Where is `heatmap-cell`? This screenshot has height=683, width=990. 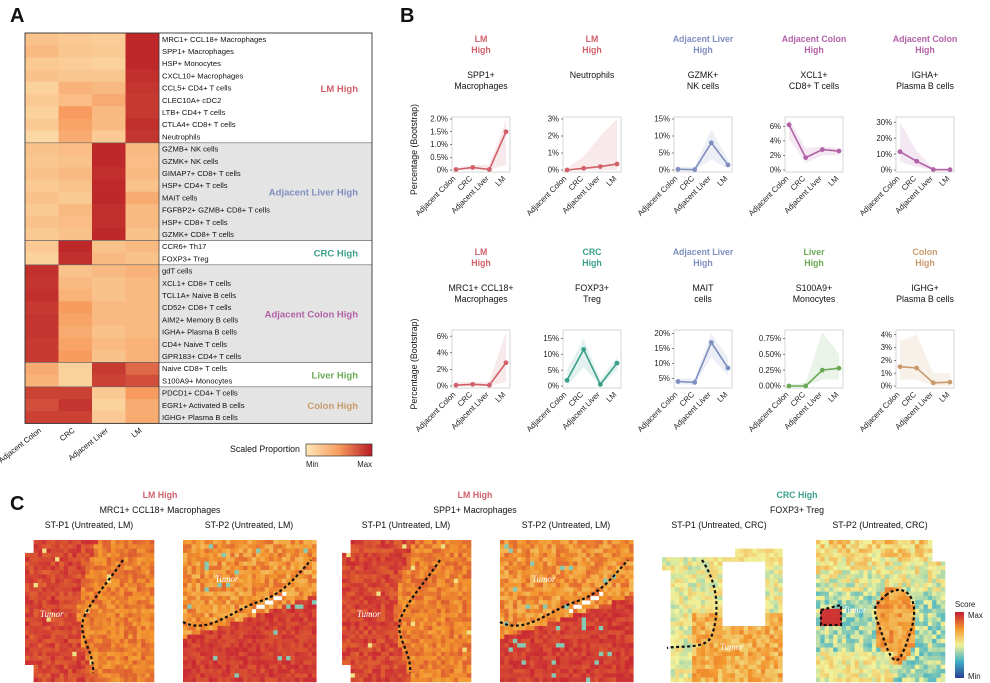
heatmap-cell is located at coordinates (42, 161).